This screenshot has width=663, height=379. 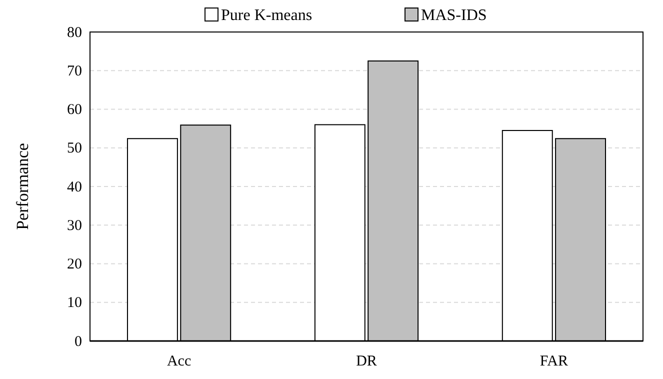 I want to click on y-tick-label: 60, so click(x=74, y=110).